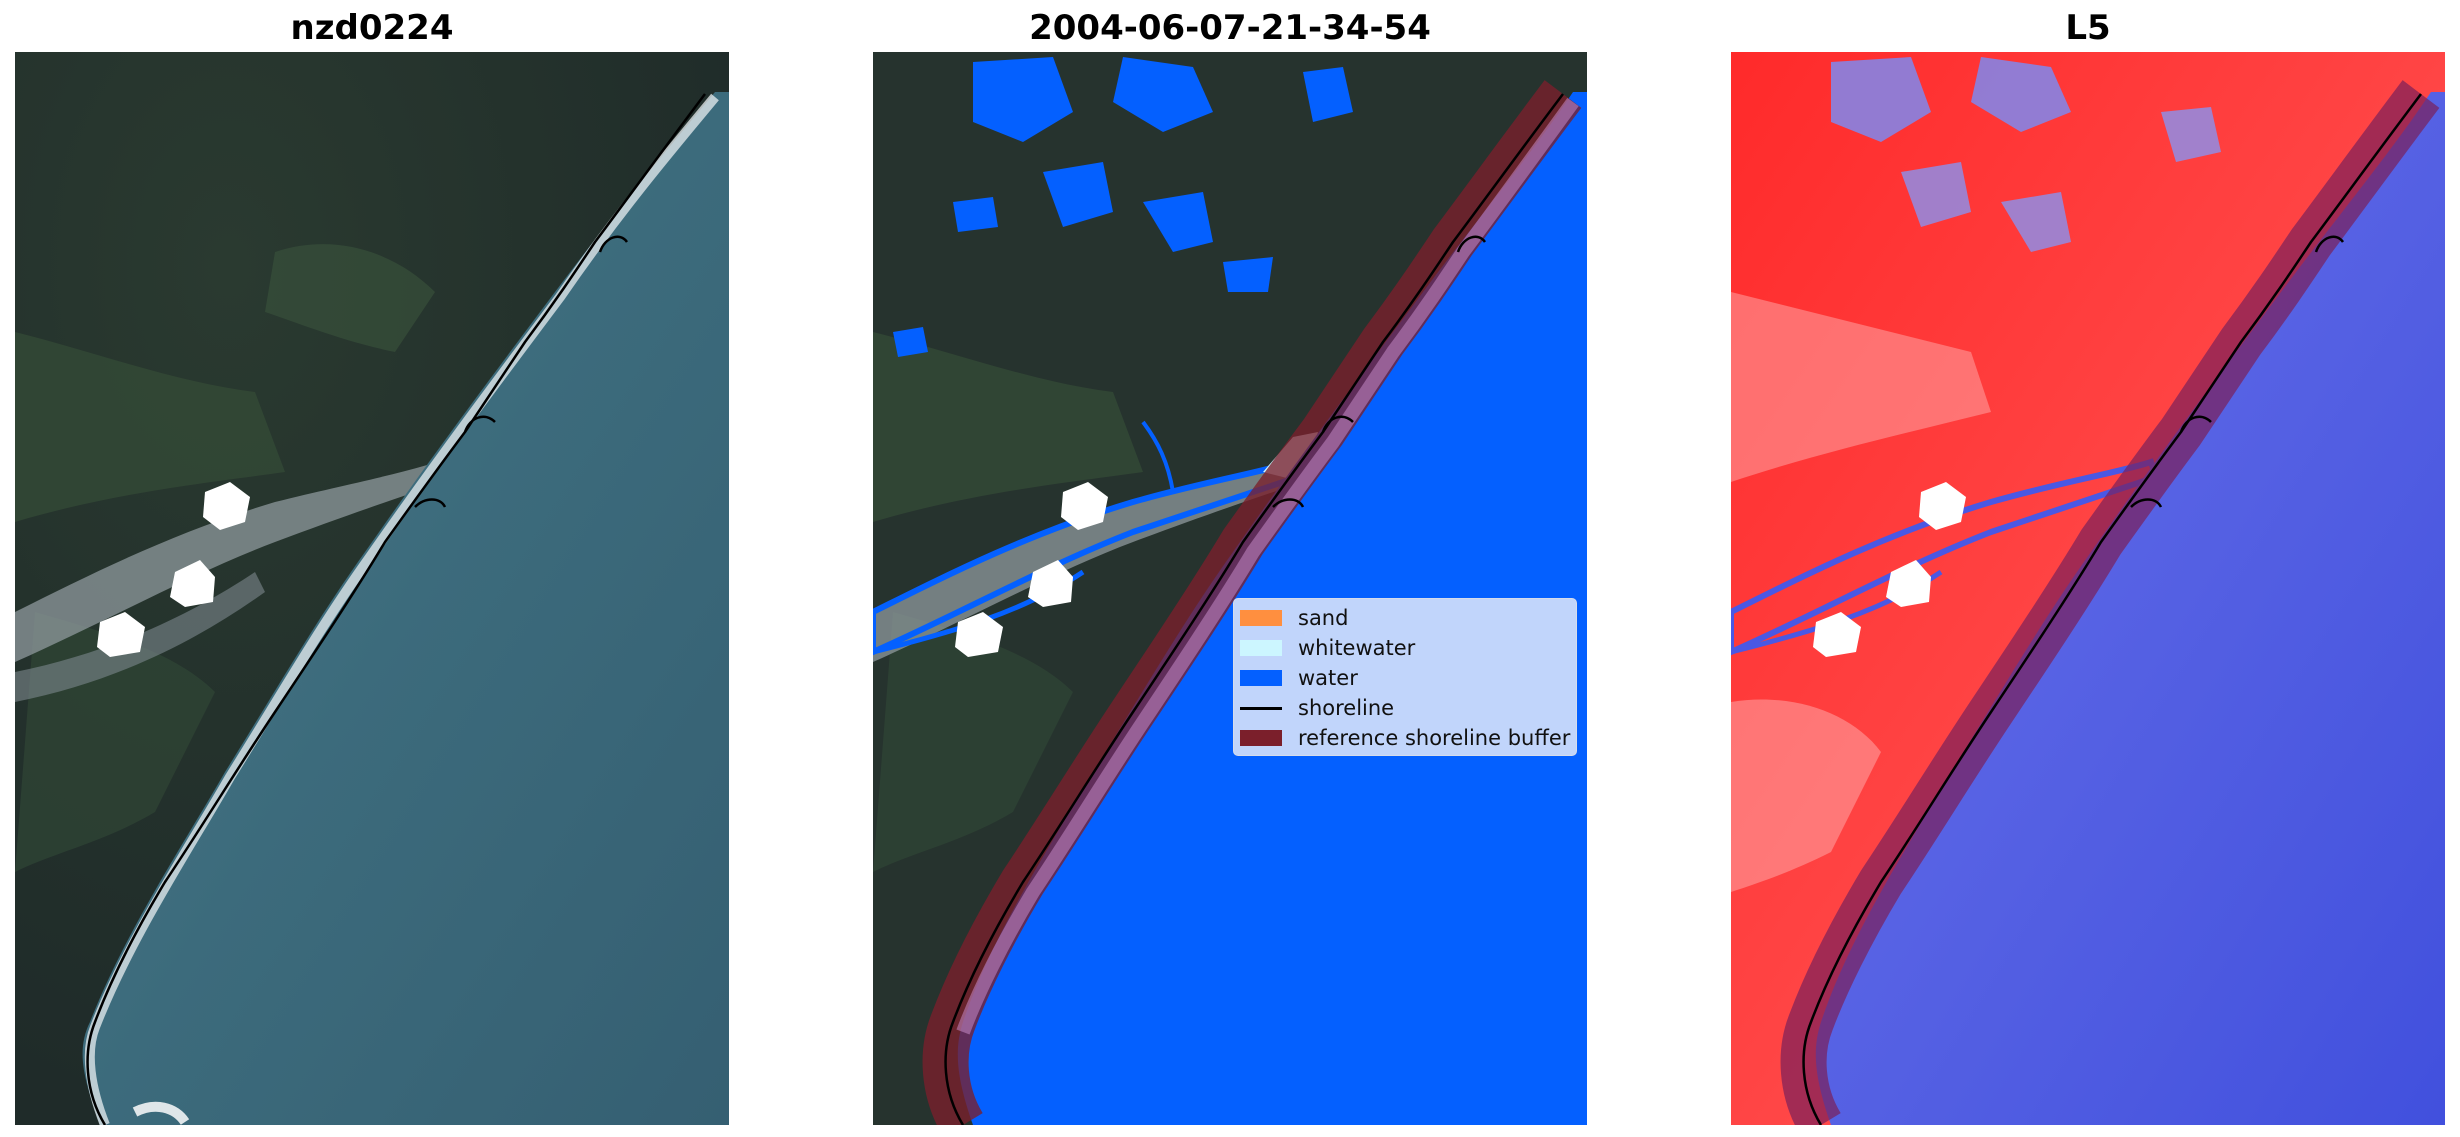  What do you see at coordinates (1405, 618) in the screenshot?
I see `legend-item-sand: sand` at bounding box center [1405, 618].